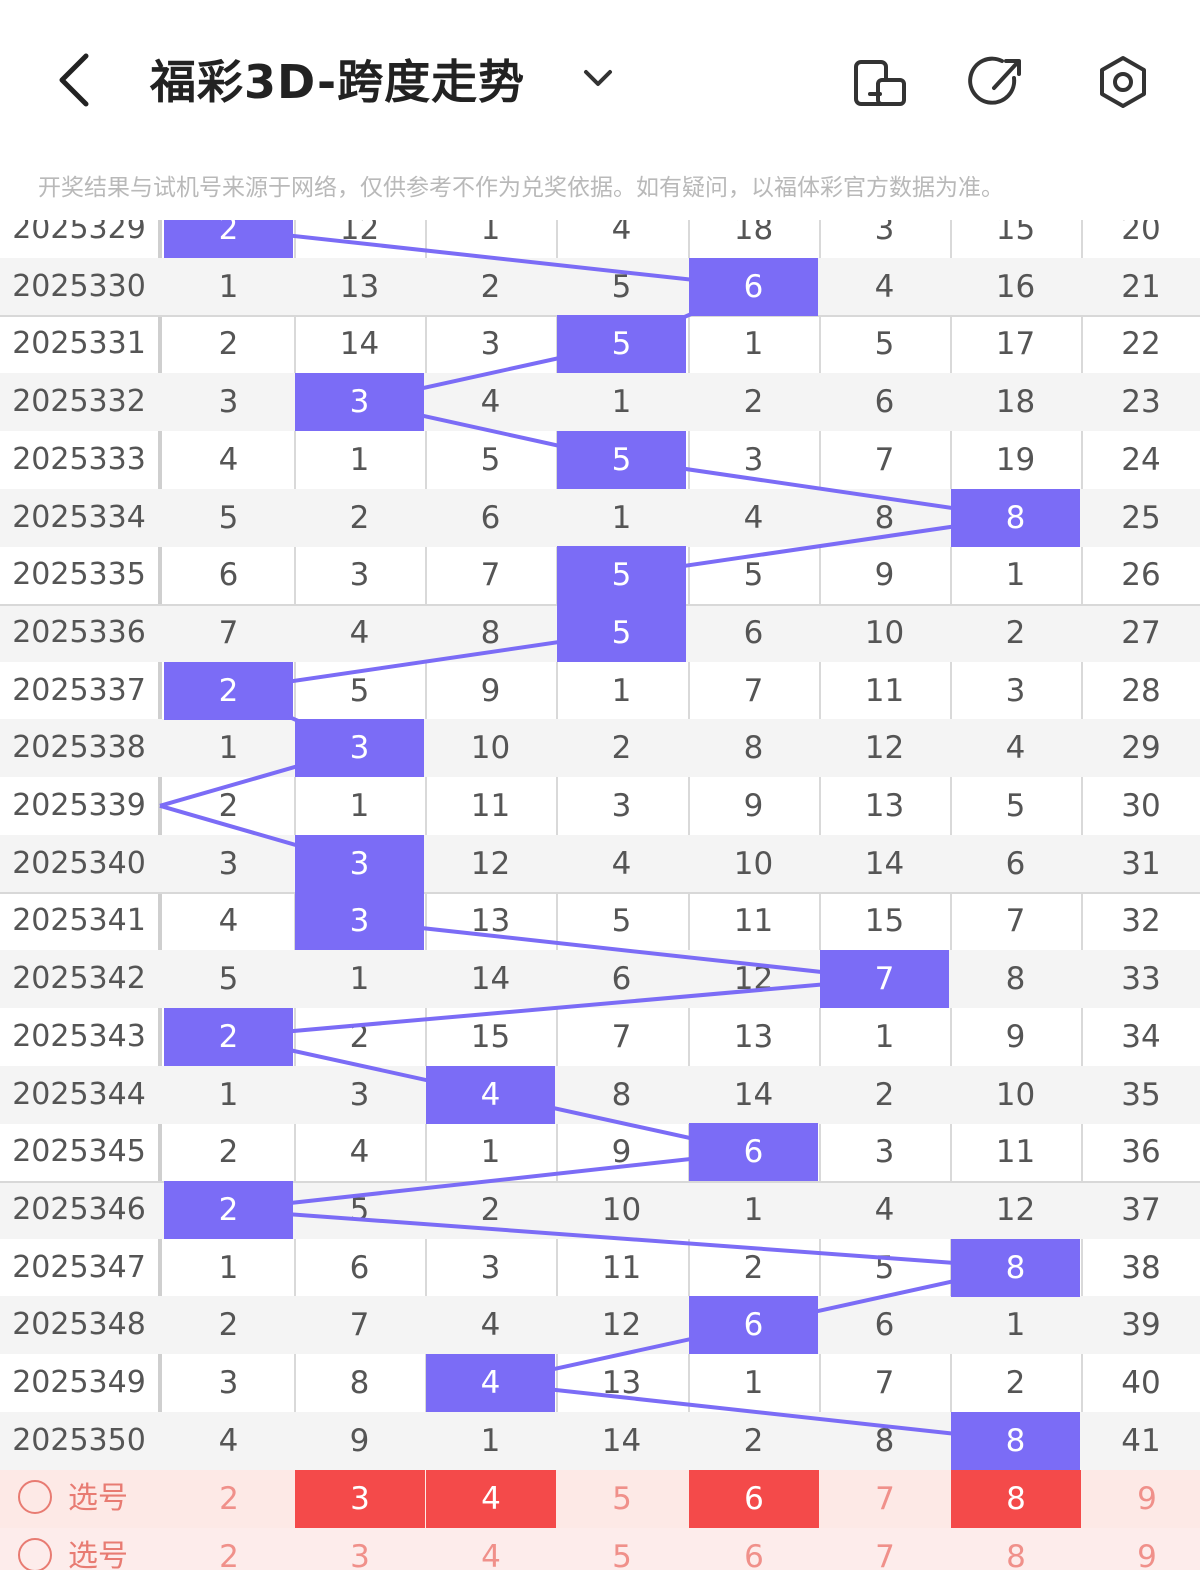 The height and width of the screenshot is (1570, 1200). I want to click on layout-toggle-button, so click(880, 82).